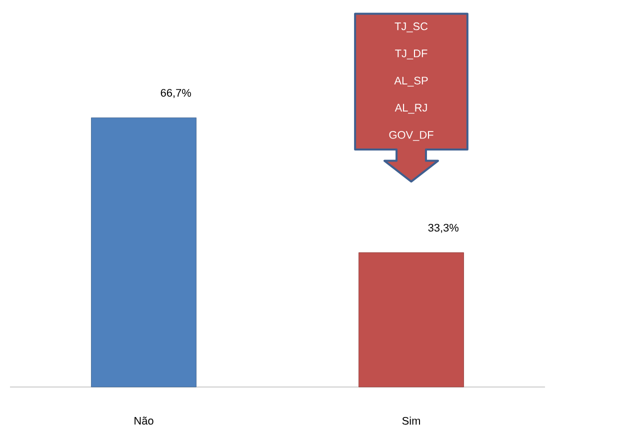  Describe the element at coordinates (411, 136) in the screenshot. I see `annotation: GOV_DF` at that location.